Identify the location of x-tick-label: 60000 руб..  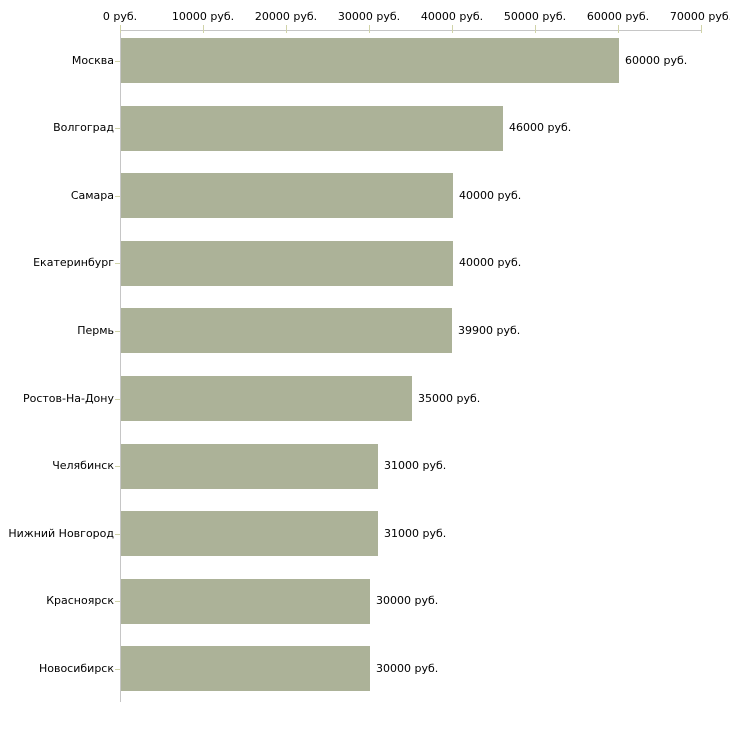
(618, 16).